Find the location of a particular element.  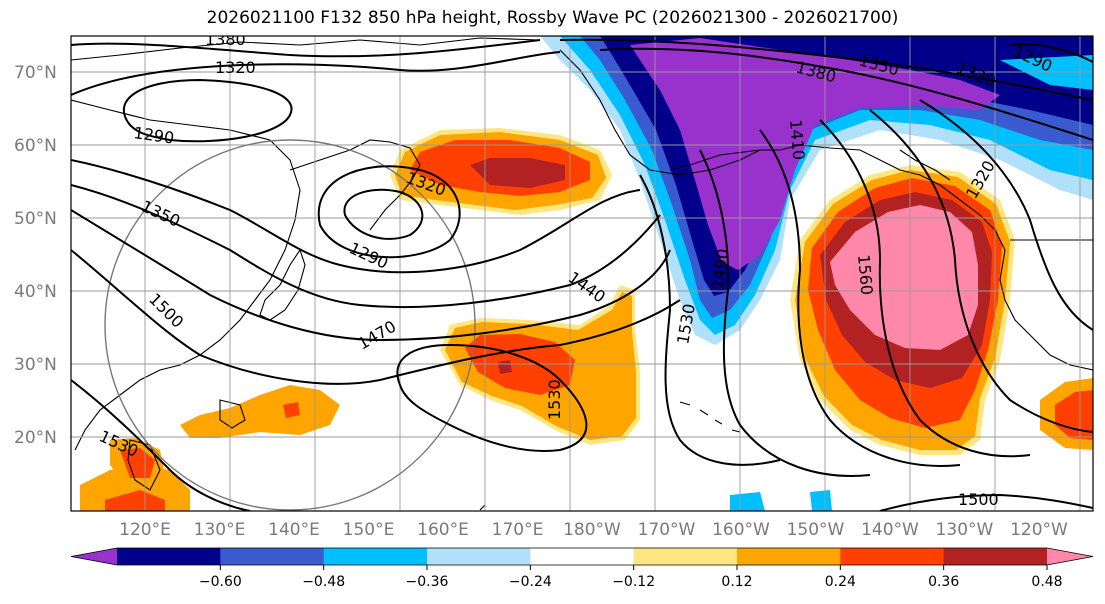

lon-label: 130°E is located at coordinates (220, 530).